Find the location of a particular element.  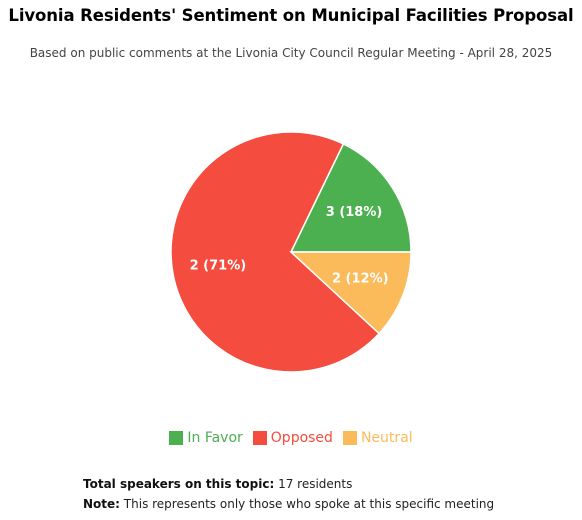

slice-label-opposed: 2 (71%) is located at coordinates (218, 265).